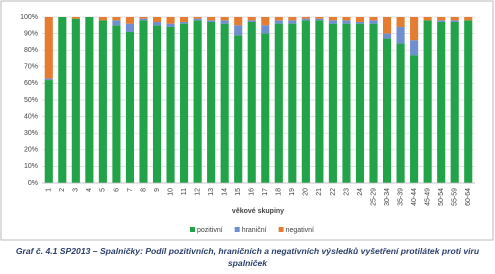  Describe the element at coordinates (89, 190) in the screenshot. I see `x-tick-label: 4` at that location.